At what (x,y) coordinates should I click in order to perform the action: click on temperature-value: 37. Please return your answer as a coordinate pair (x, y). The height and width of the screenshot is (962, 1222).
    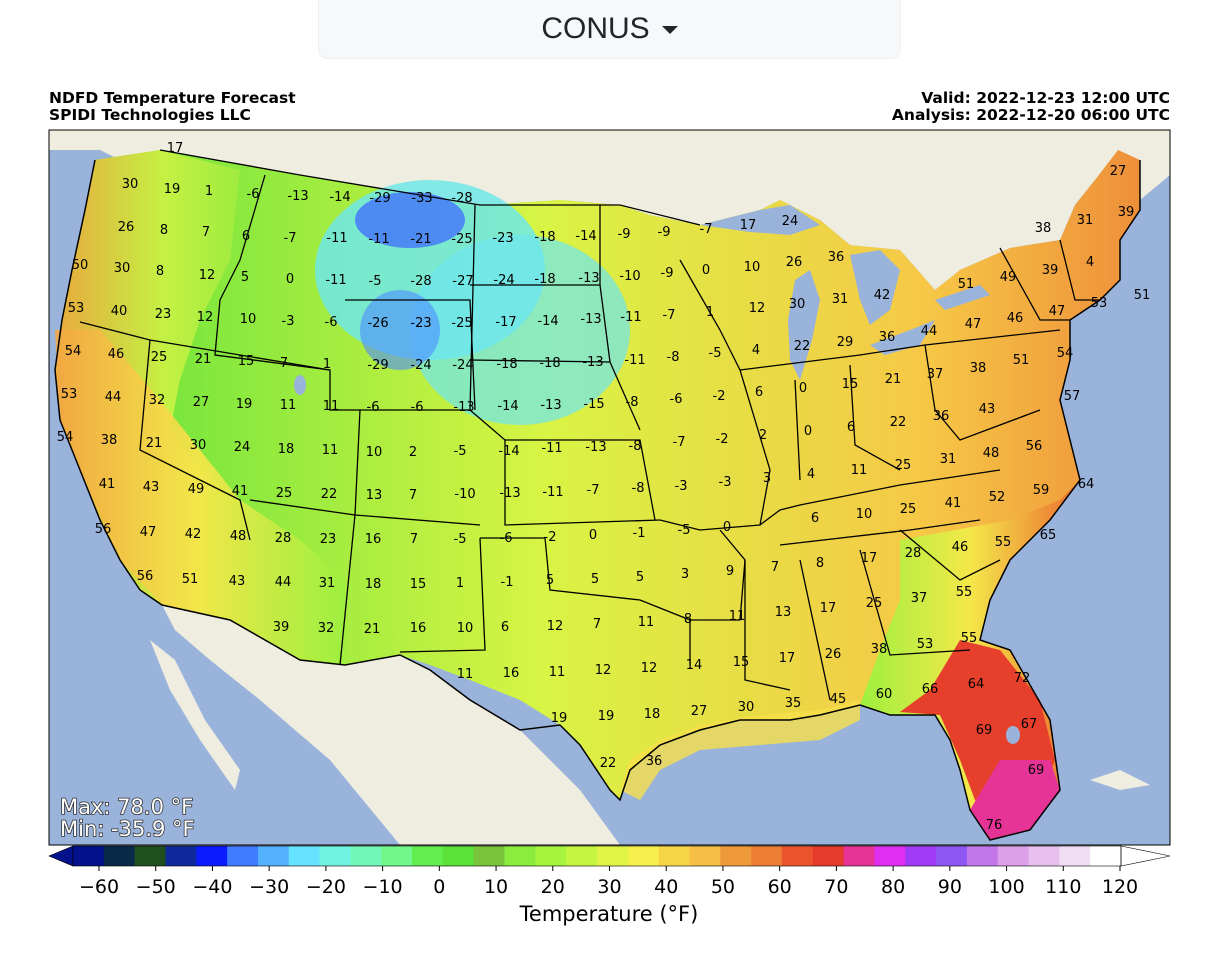
    Looking at the image, I should click on (935, 374).